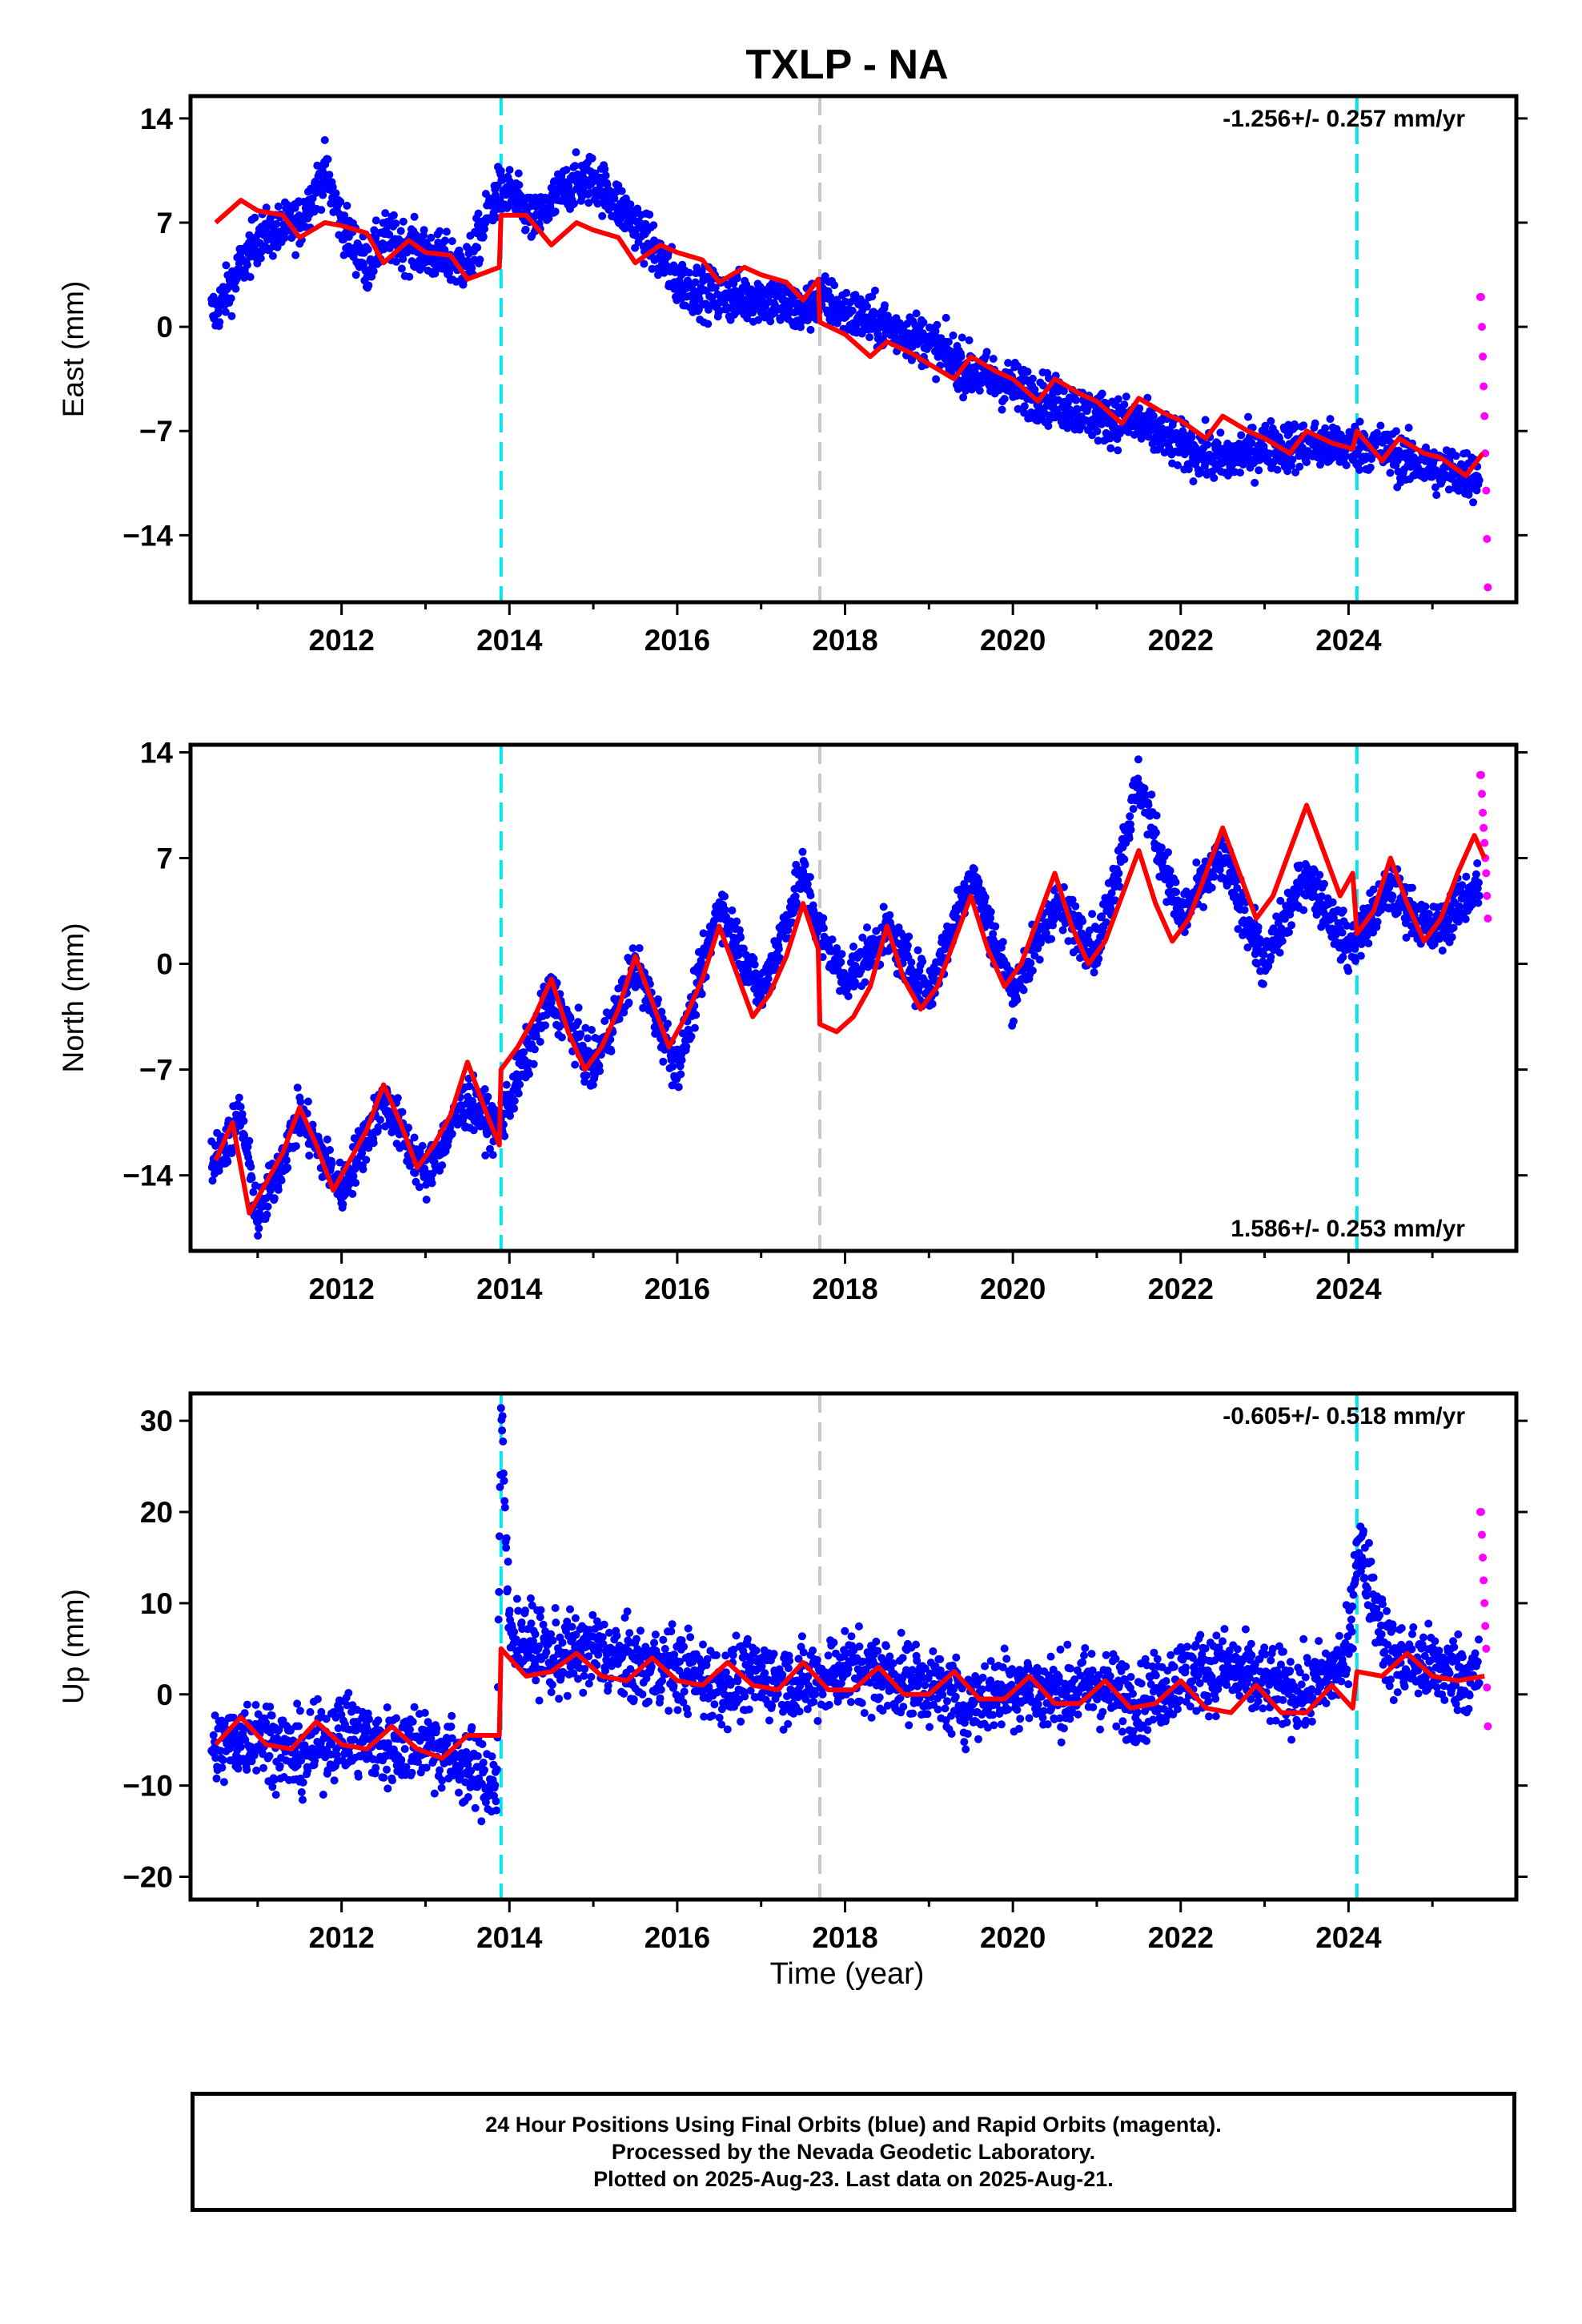 The image size is (1582, 2324). Describe the element at coordinates (1484, 442) in the screenshot. I see `rapid-orbit-points` at that location.